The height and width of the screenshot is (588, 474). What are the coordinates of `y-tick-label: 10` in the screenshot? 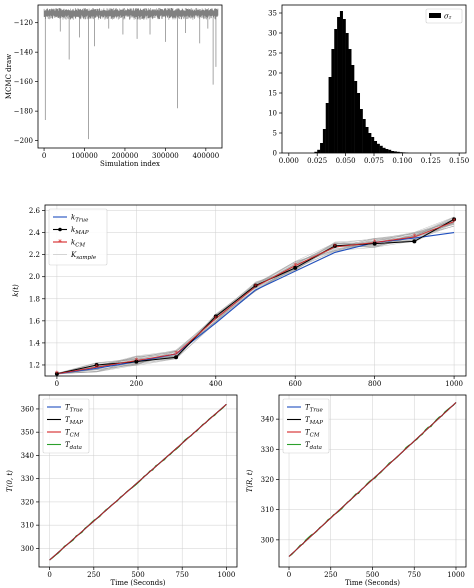 It's located at (272, 114).